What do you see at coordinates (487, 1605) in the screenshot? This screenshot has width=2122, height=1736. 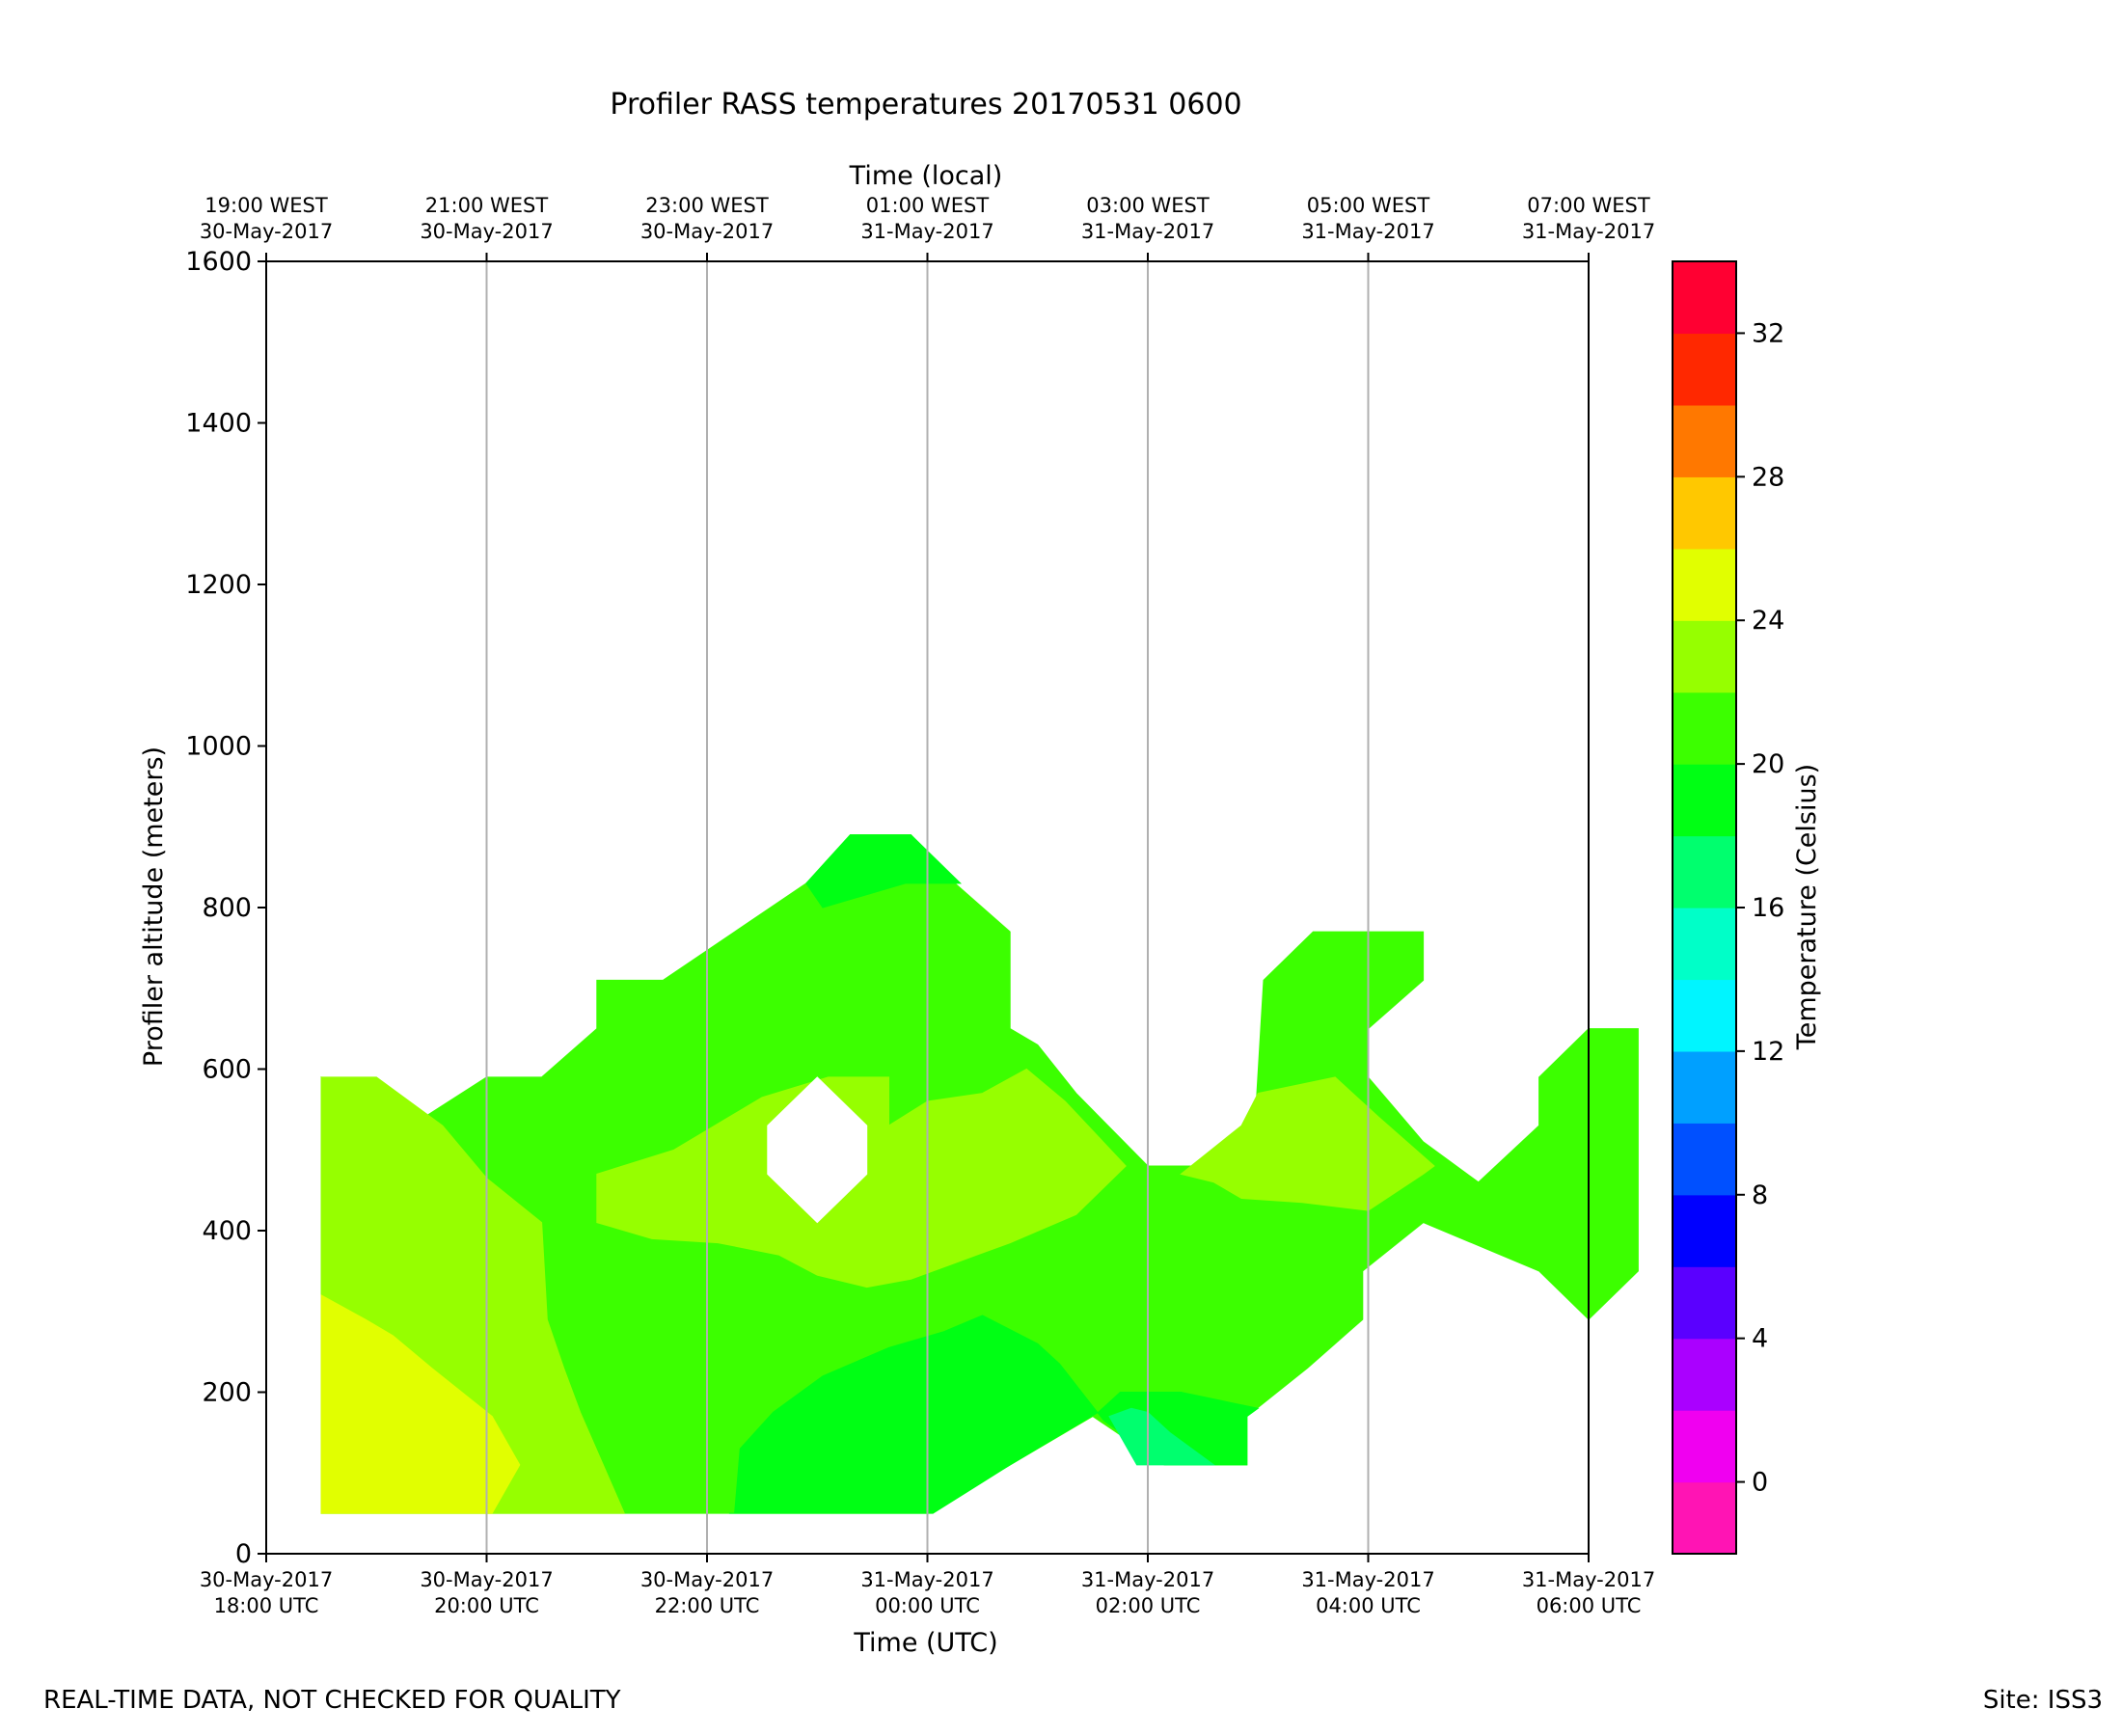 I see `x-tick-label-time: 20:00 UTC` at bounding box center [487, 1605].